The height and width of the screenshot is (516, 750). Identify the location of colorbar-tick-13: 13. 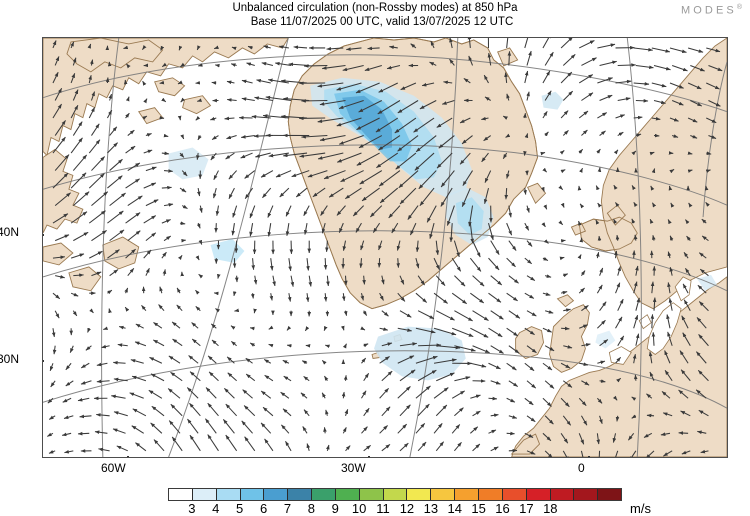
(431, 508).